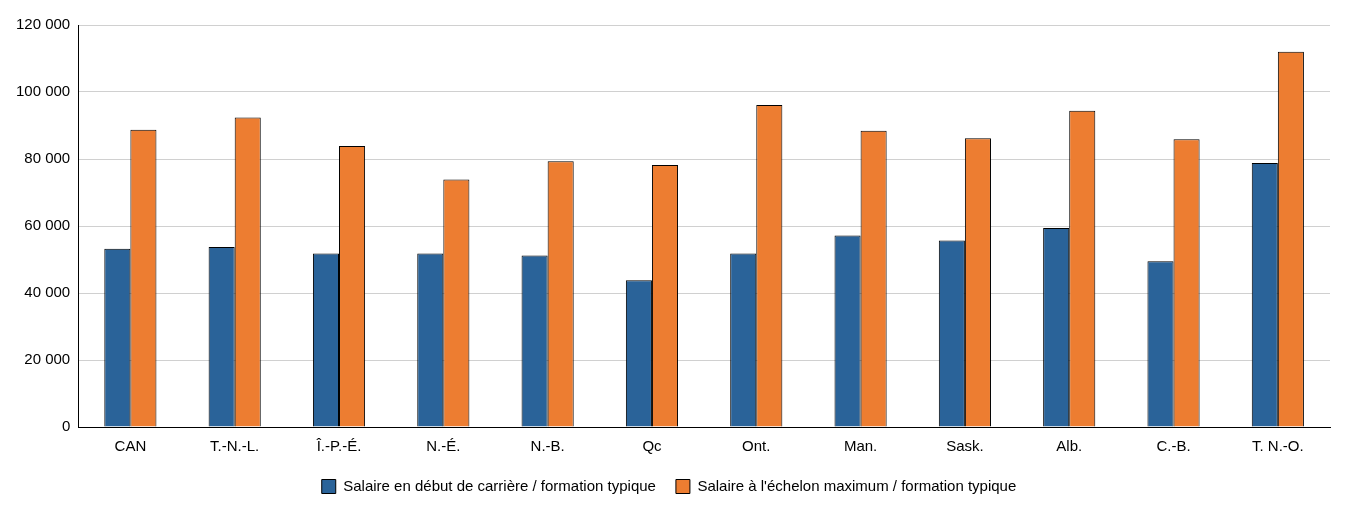 The height and width of the screenshot is (512, 1348). What do you see at coordinates (756, 446) in the screenshot?
I see `x-tick-label: Ont.` at bounding box center [756, 446].